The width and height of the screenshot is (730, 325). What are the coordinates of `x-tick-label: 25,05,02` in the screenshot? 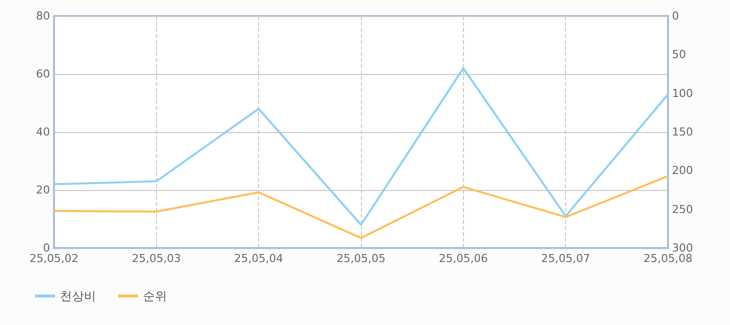 It's located at (54, 258).